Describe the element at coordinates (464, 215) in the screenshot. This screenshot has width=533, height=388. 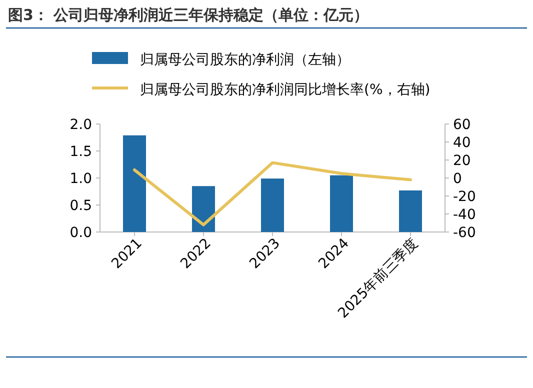
I see `y2-tick-label: -40` at that location.